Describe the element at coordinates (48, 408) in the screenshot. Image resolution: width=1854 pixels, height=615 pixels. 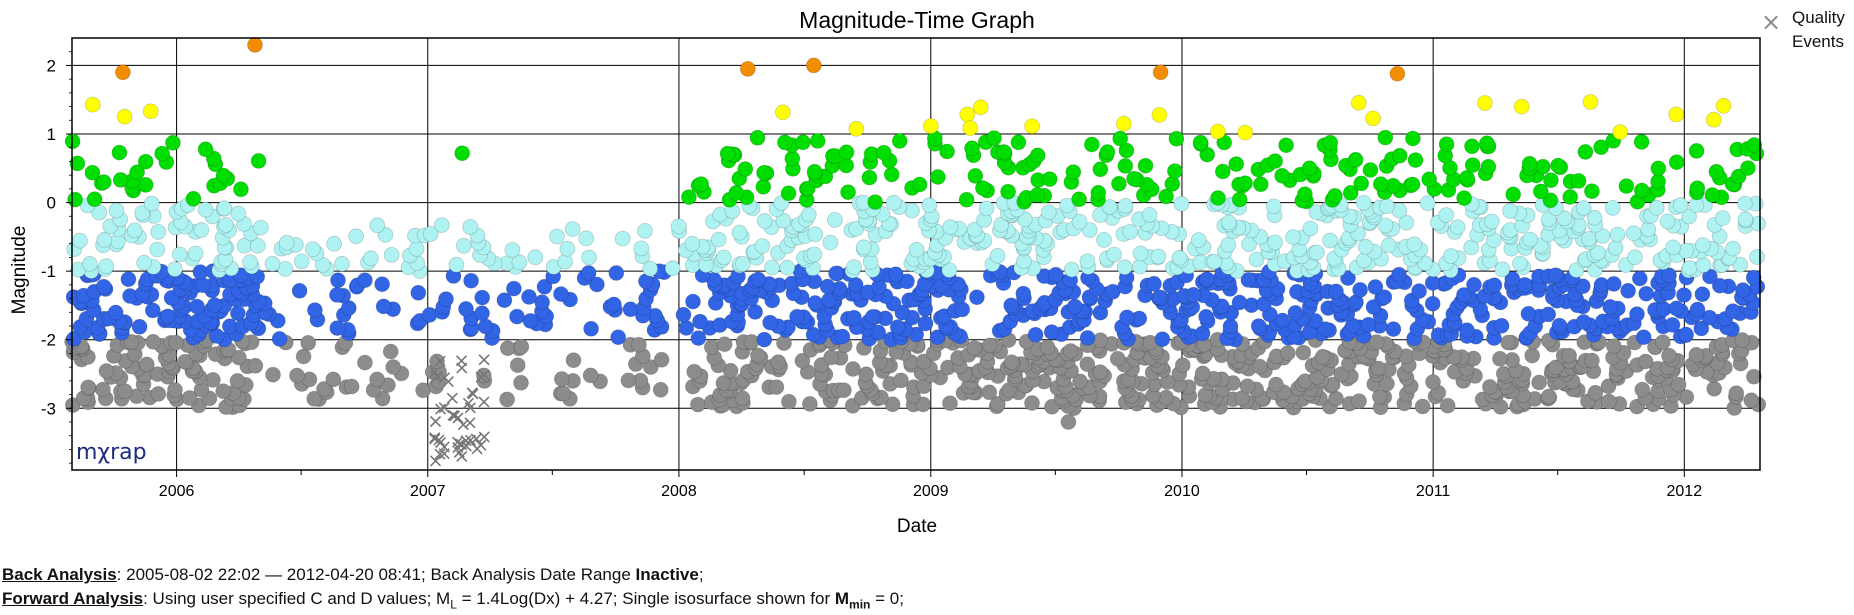
I see `y-tick-label: -3` at that location.